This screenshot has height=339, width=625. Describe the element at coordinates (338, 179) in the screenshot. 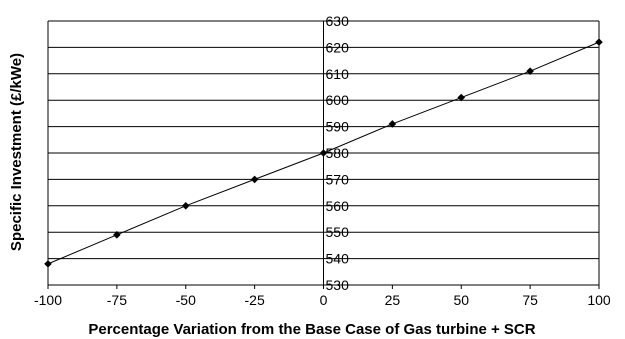

I see `y-tick-label: 570` at that location.